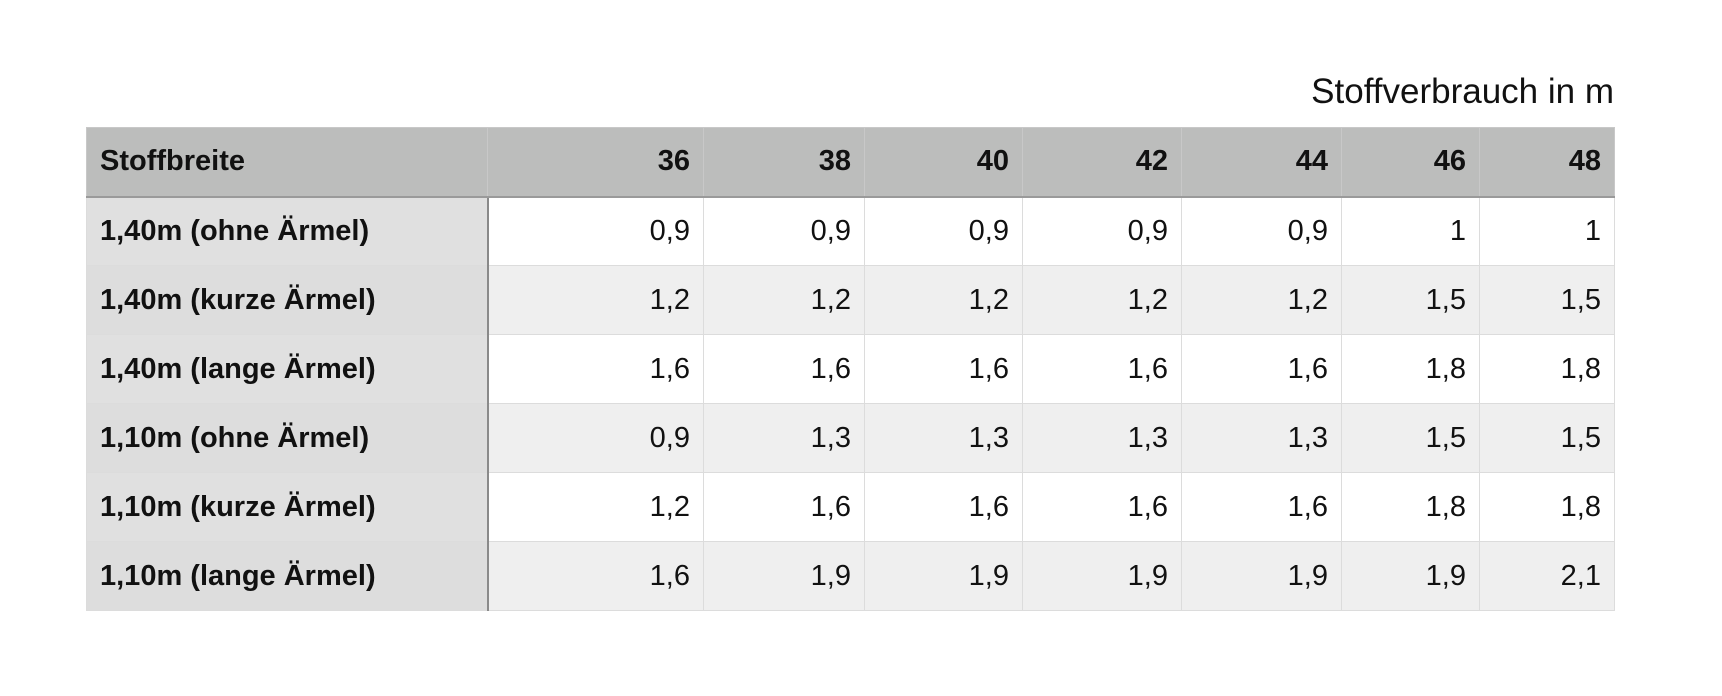 This screenshot has height=696, width=1722. Describe the element at coordinates (1410, 162) in the screenshot. I see `size-header: 46` at that location.